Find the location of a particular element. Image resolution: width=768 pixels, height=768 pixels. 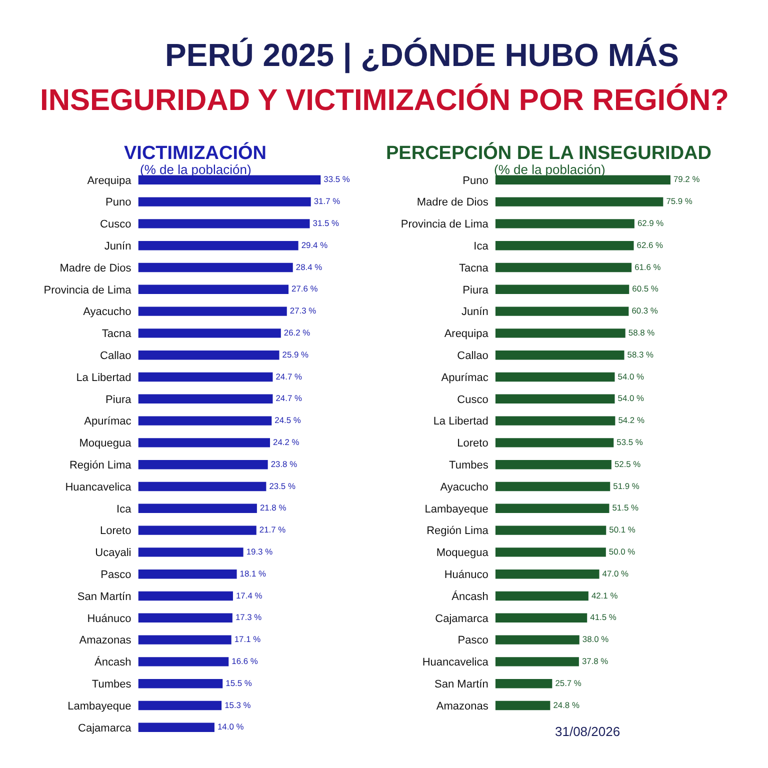

data-label: 15.5 % is located at coordinates (239, 683).